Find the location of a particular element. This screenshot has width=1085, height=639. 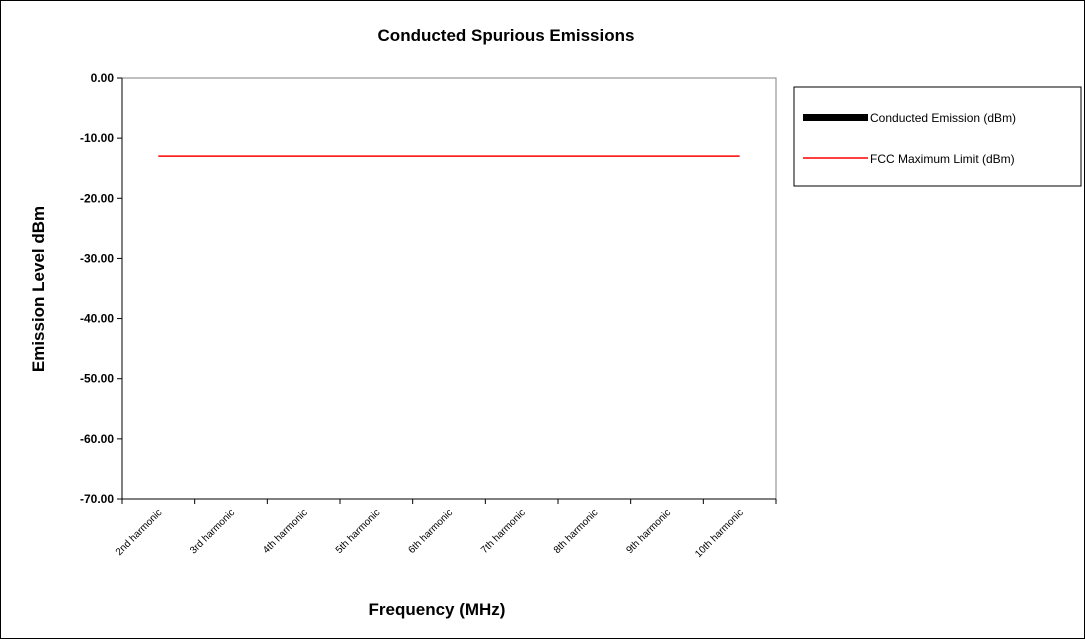

x-tick-label: 7th harmonic is located at coordinates (503, 531).